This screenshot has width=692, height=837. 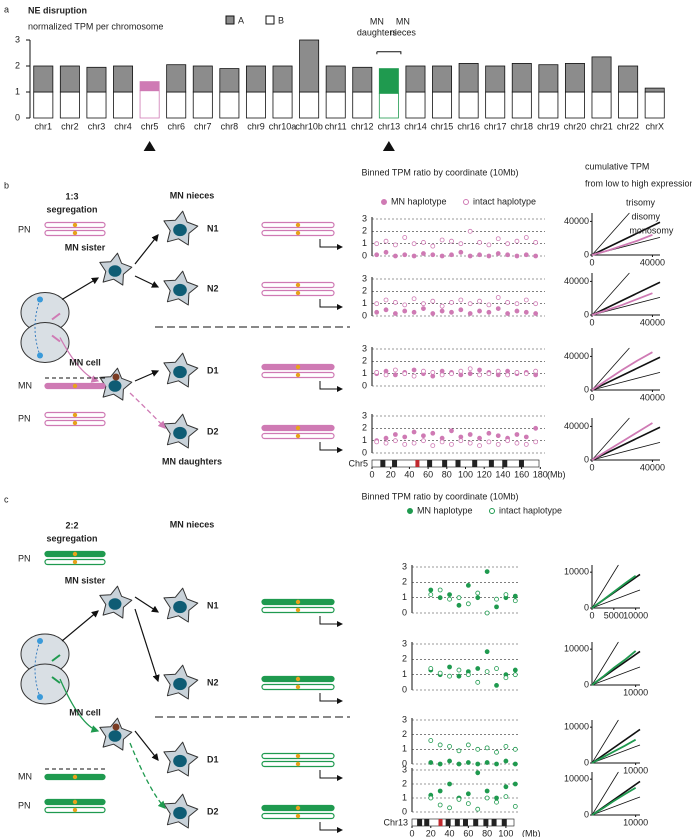 I want to click on legend-swatch, so click(x=270, y=20).